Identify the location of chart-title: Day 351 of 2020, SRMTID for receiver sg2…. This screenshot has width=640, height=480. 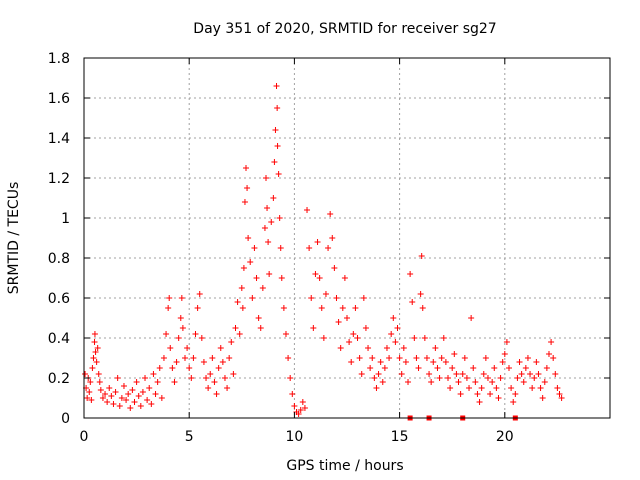
(344, 29).